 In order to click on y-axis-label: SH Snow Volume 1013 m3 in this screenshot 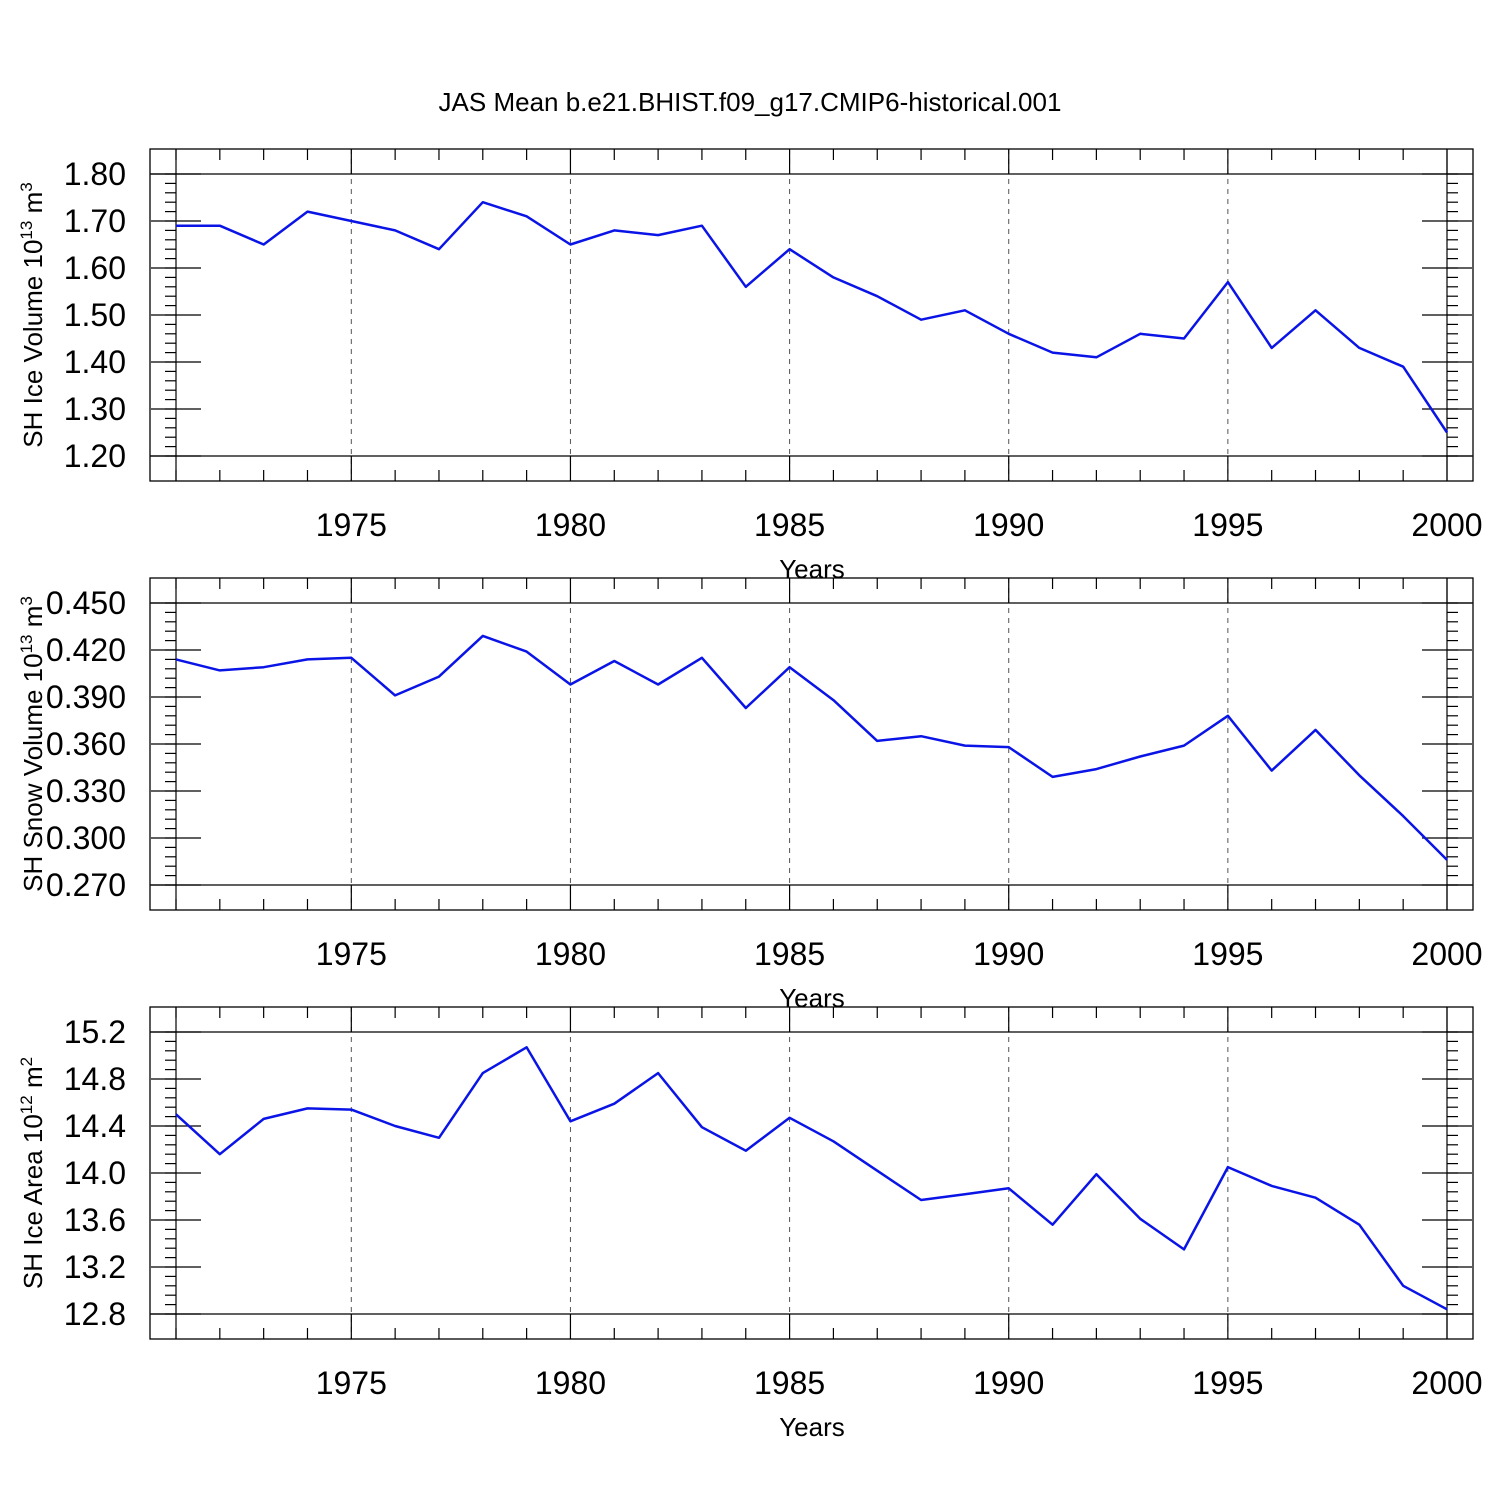, I will do `click(32, 744)`.